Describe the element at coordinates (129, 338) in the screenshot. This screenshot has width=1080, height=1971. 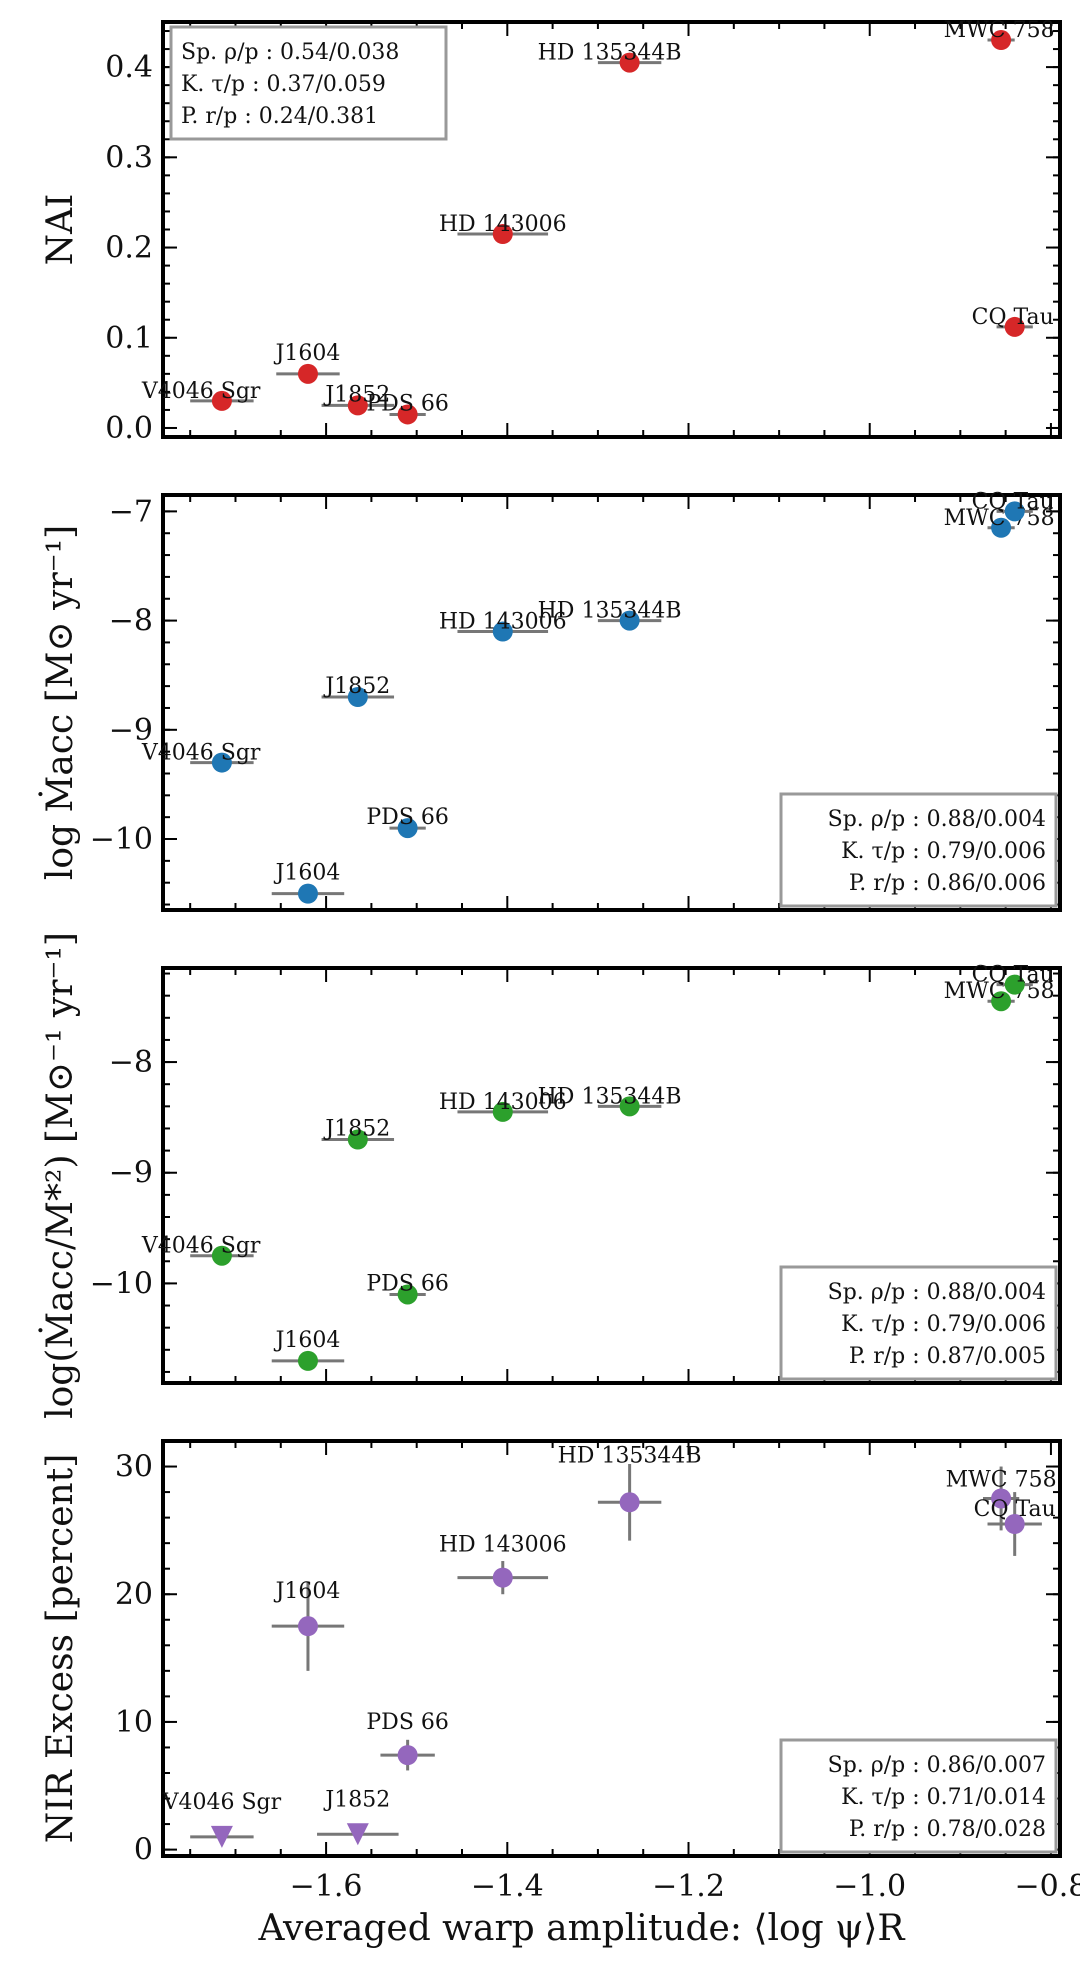
I see `y-tick-label: 0.1` at that location.